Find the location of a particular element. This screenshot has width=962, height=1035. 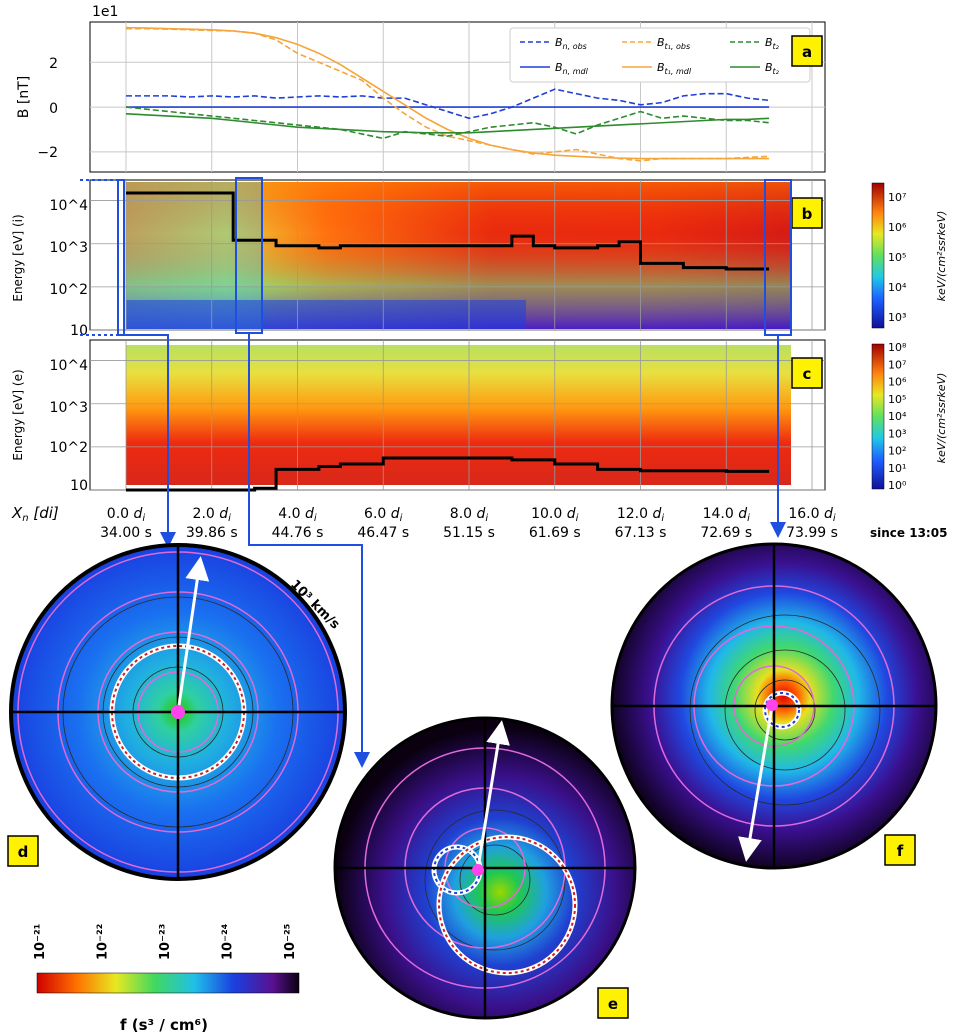

peak-marker-e is located at coordinates (478, 870).